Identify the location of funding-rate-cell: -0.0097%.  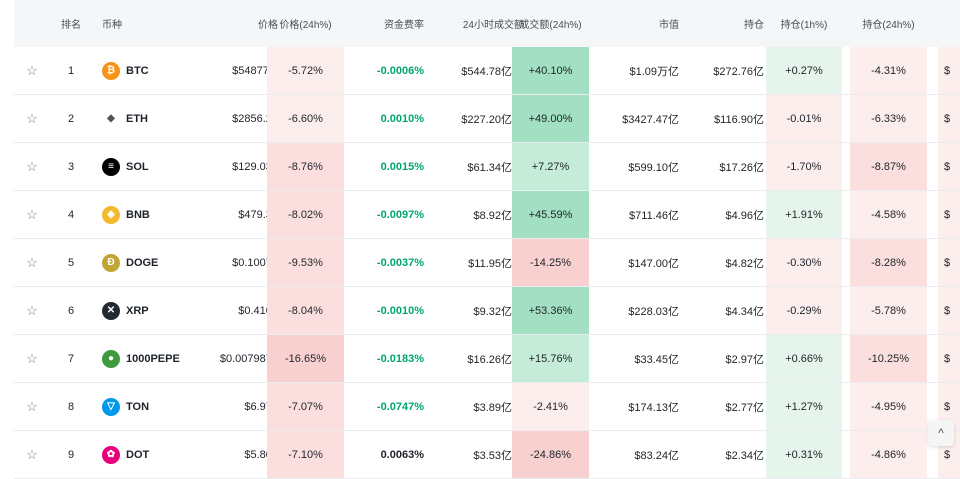
(400, 214).